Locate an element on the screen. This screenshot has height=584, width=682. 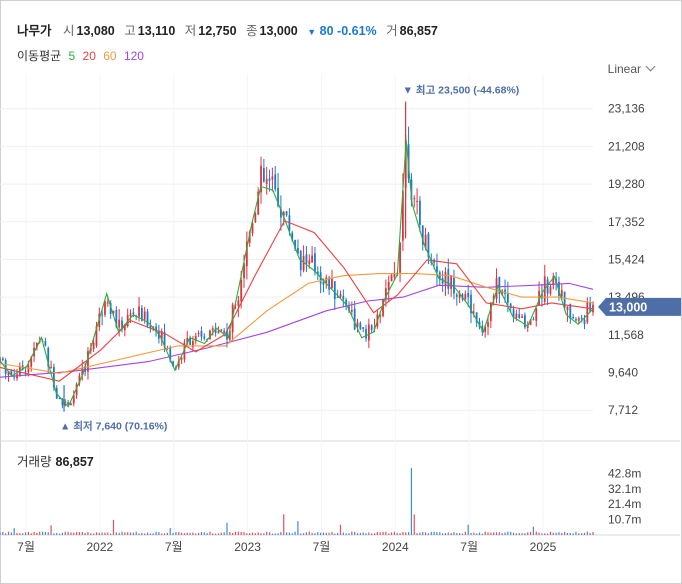
moving-average-legend: 이동평균 5 20 60 120 is located at coordinates (82, 55).